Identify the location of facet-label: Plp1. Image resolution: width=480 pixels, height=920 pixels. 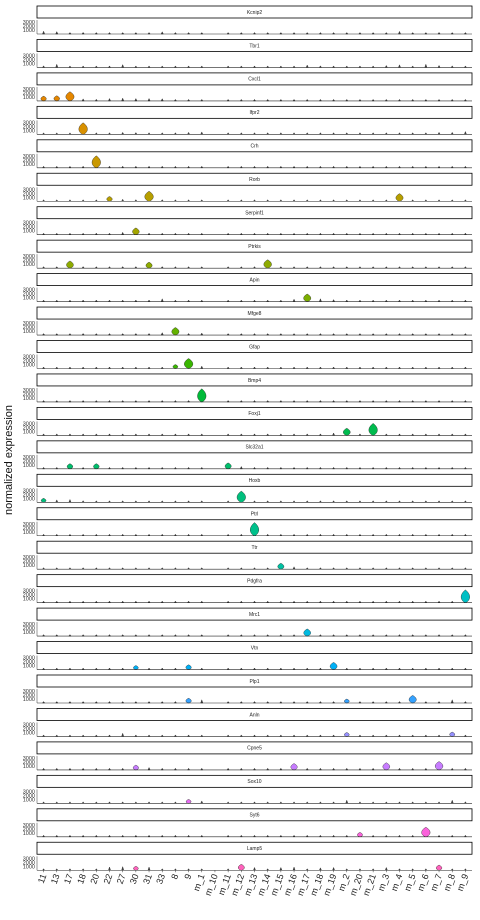
(254, 682).